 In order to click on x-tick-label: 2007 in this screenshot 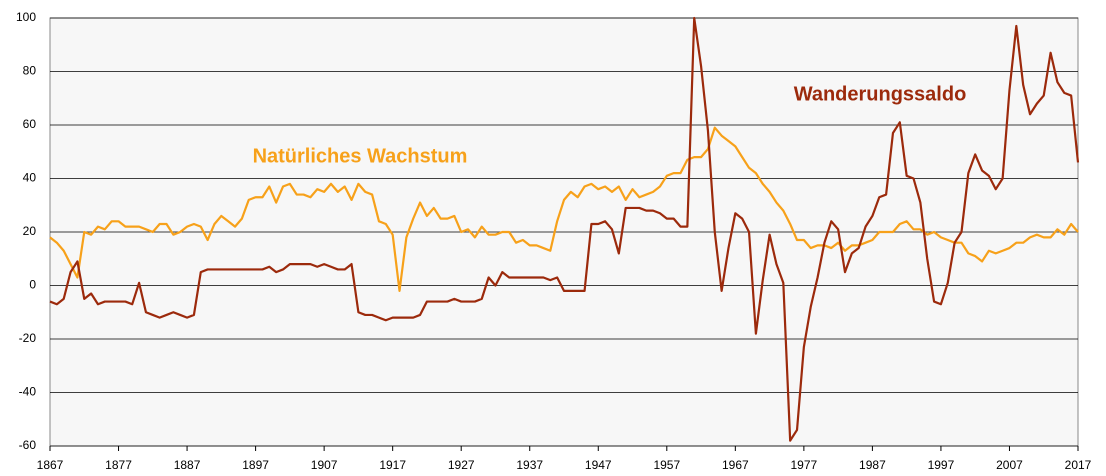, I will do `click(1009, 465)`.